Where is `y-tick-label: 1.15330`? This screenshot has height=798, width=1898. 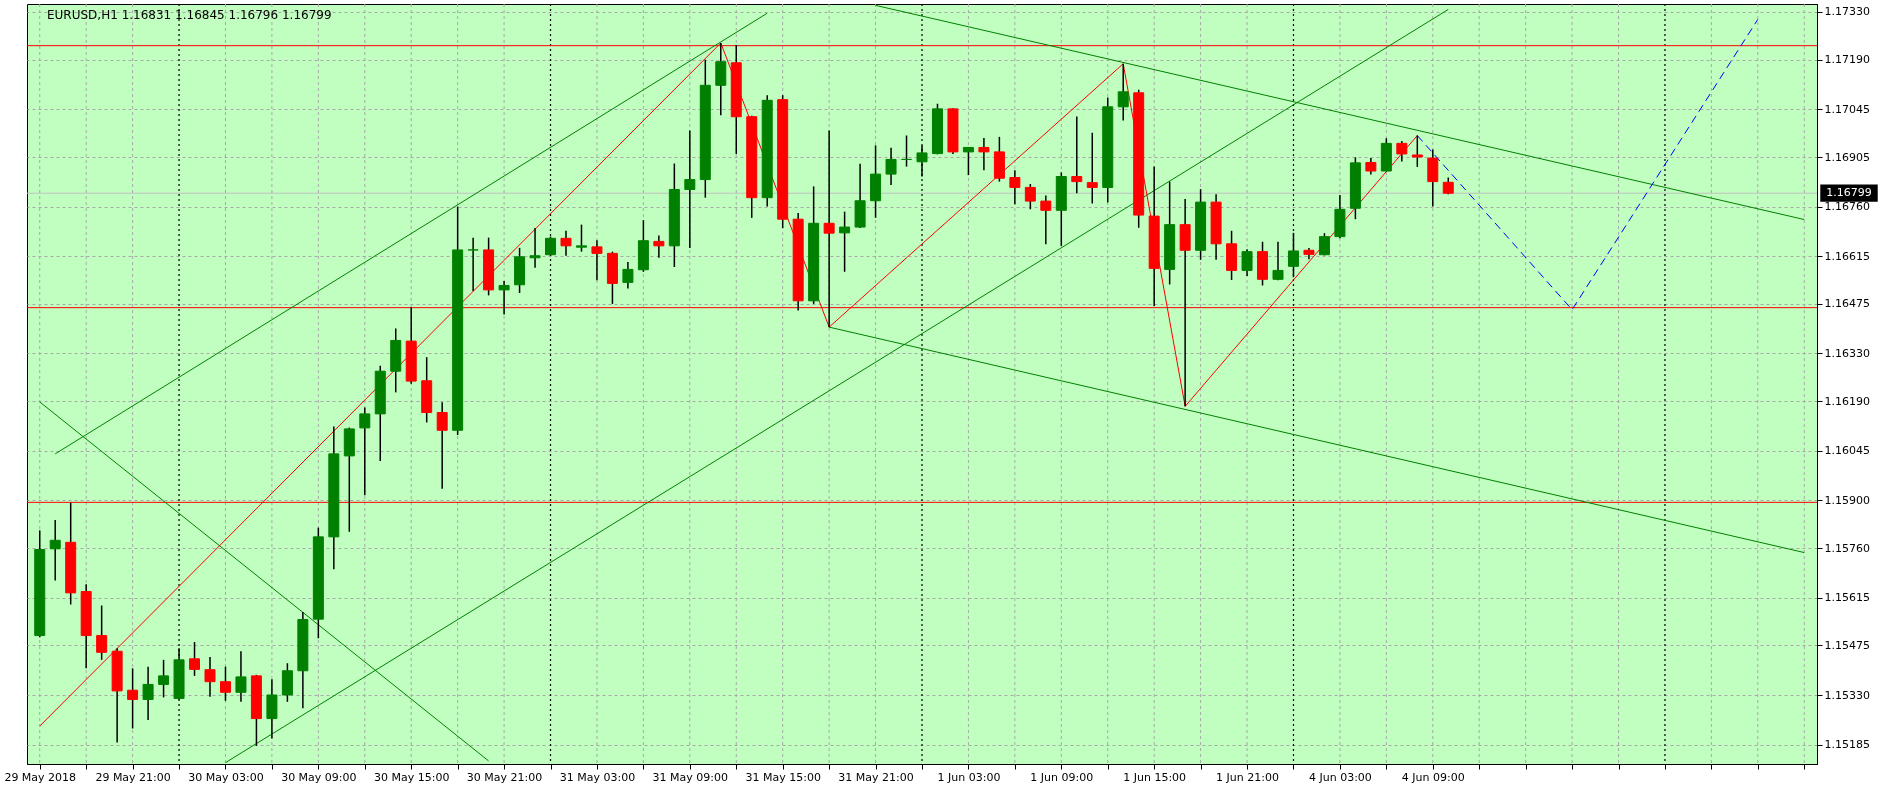 y-tick-label: 1.15330 is located at coordinates (1847, 695).